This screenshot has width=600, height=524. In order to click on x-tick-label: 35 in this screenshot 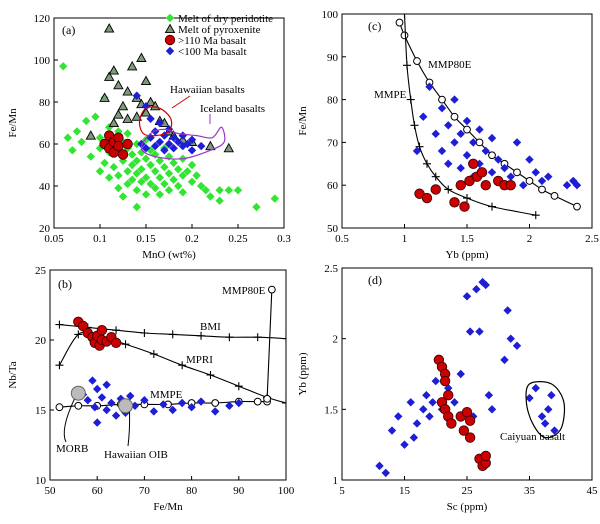, I will do `click(530, 491)`.